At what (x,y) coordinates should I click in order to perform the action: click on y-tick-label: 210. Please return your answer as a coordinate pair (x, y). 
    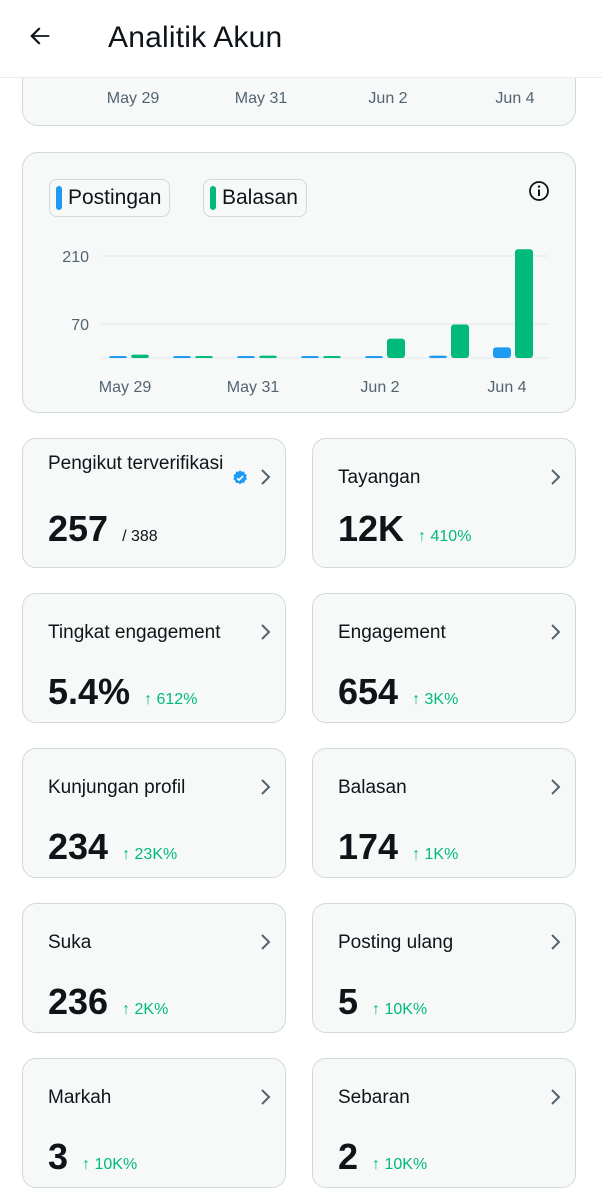
    Looking at the image, I should click on (75, 257).